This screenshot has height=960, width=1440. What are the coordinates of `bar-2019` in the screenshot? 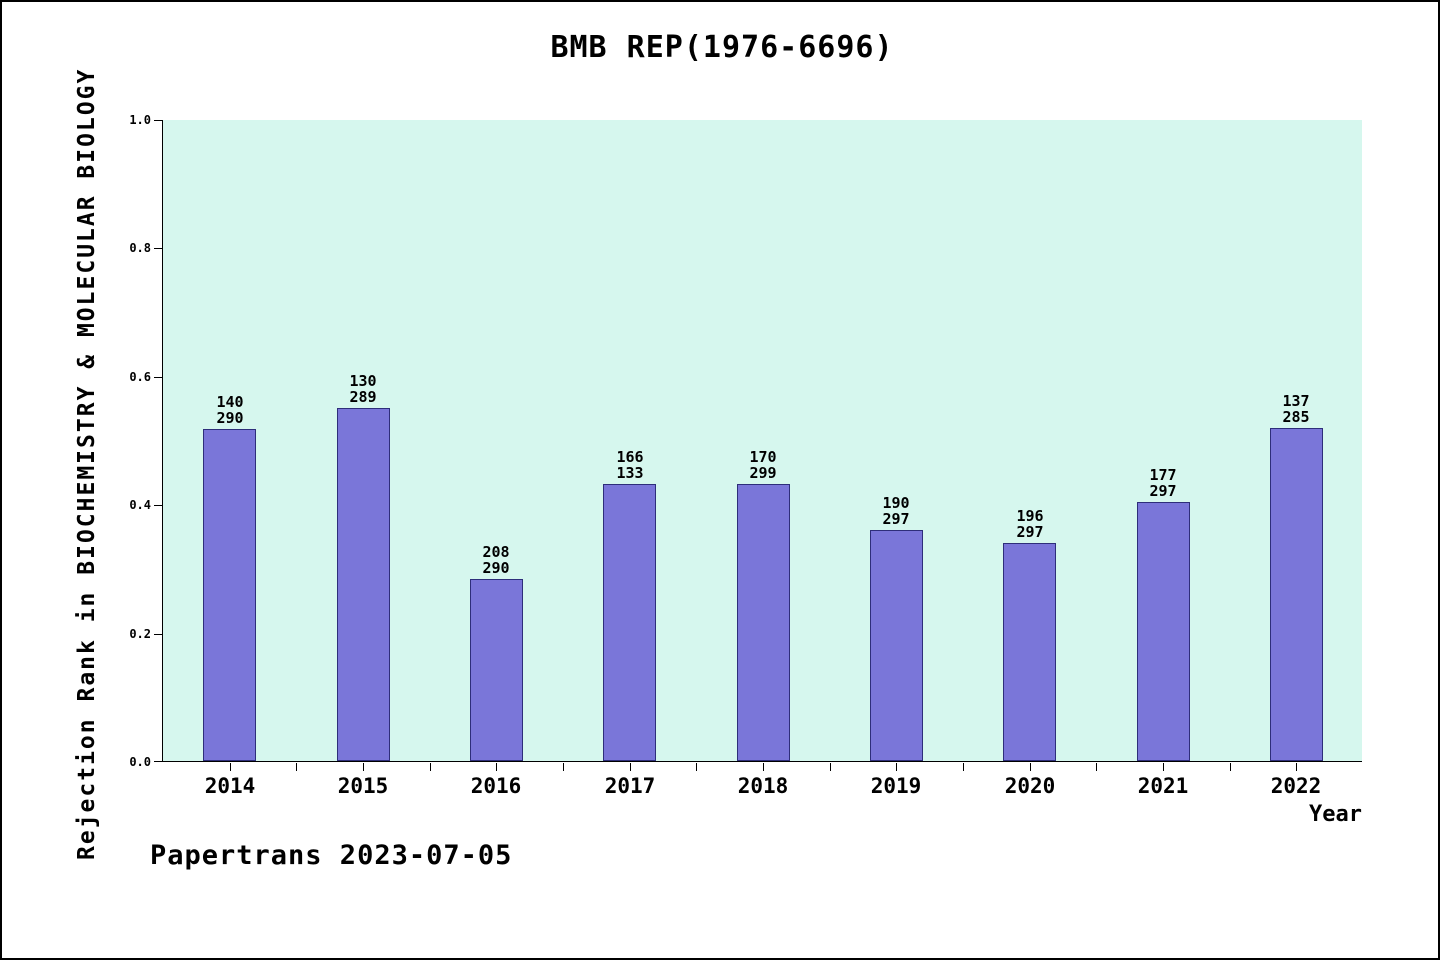 It's located at (896, 645).